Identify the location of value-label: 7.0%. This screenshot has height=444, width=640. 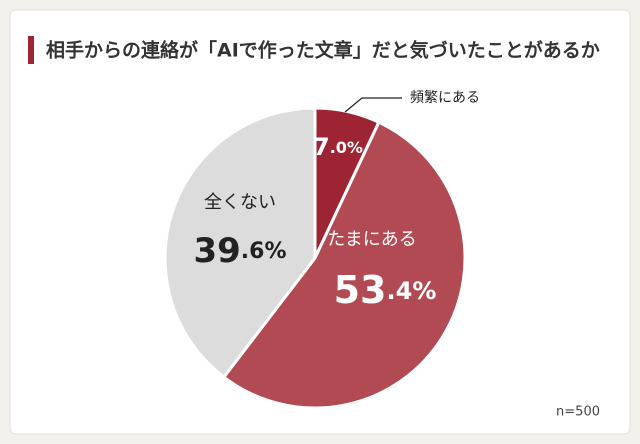
(338, 147).